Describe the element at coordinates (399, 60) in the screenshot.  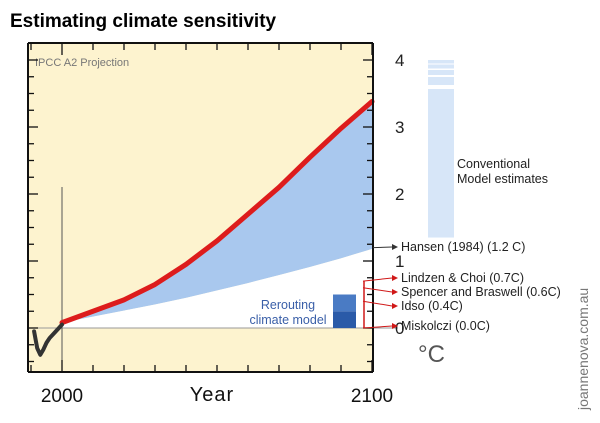
I see `y-tick-label-4: 4` at that location.